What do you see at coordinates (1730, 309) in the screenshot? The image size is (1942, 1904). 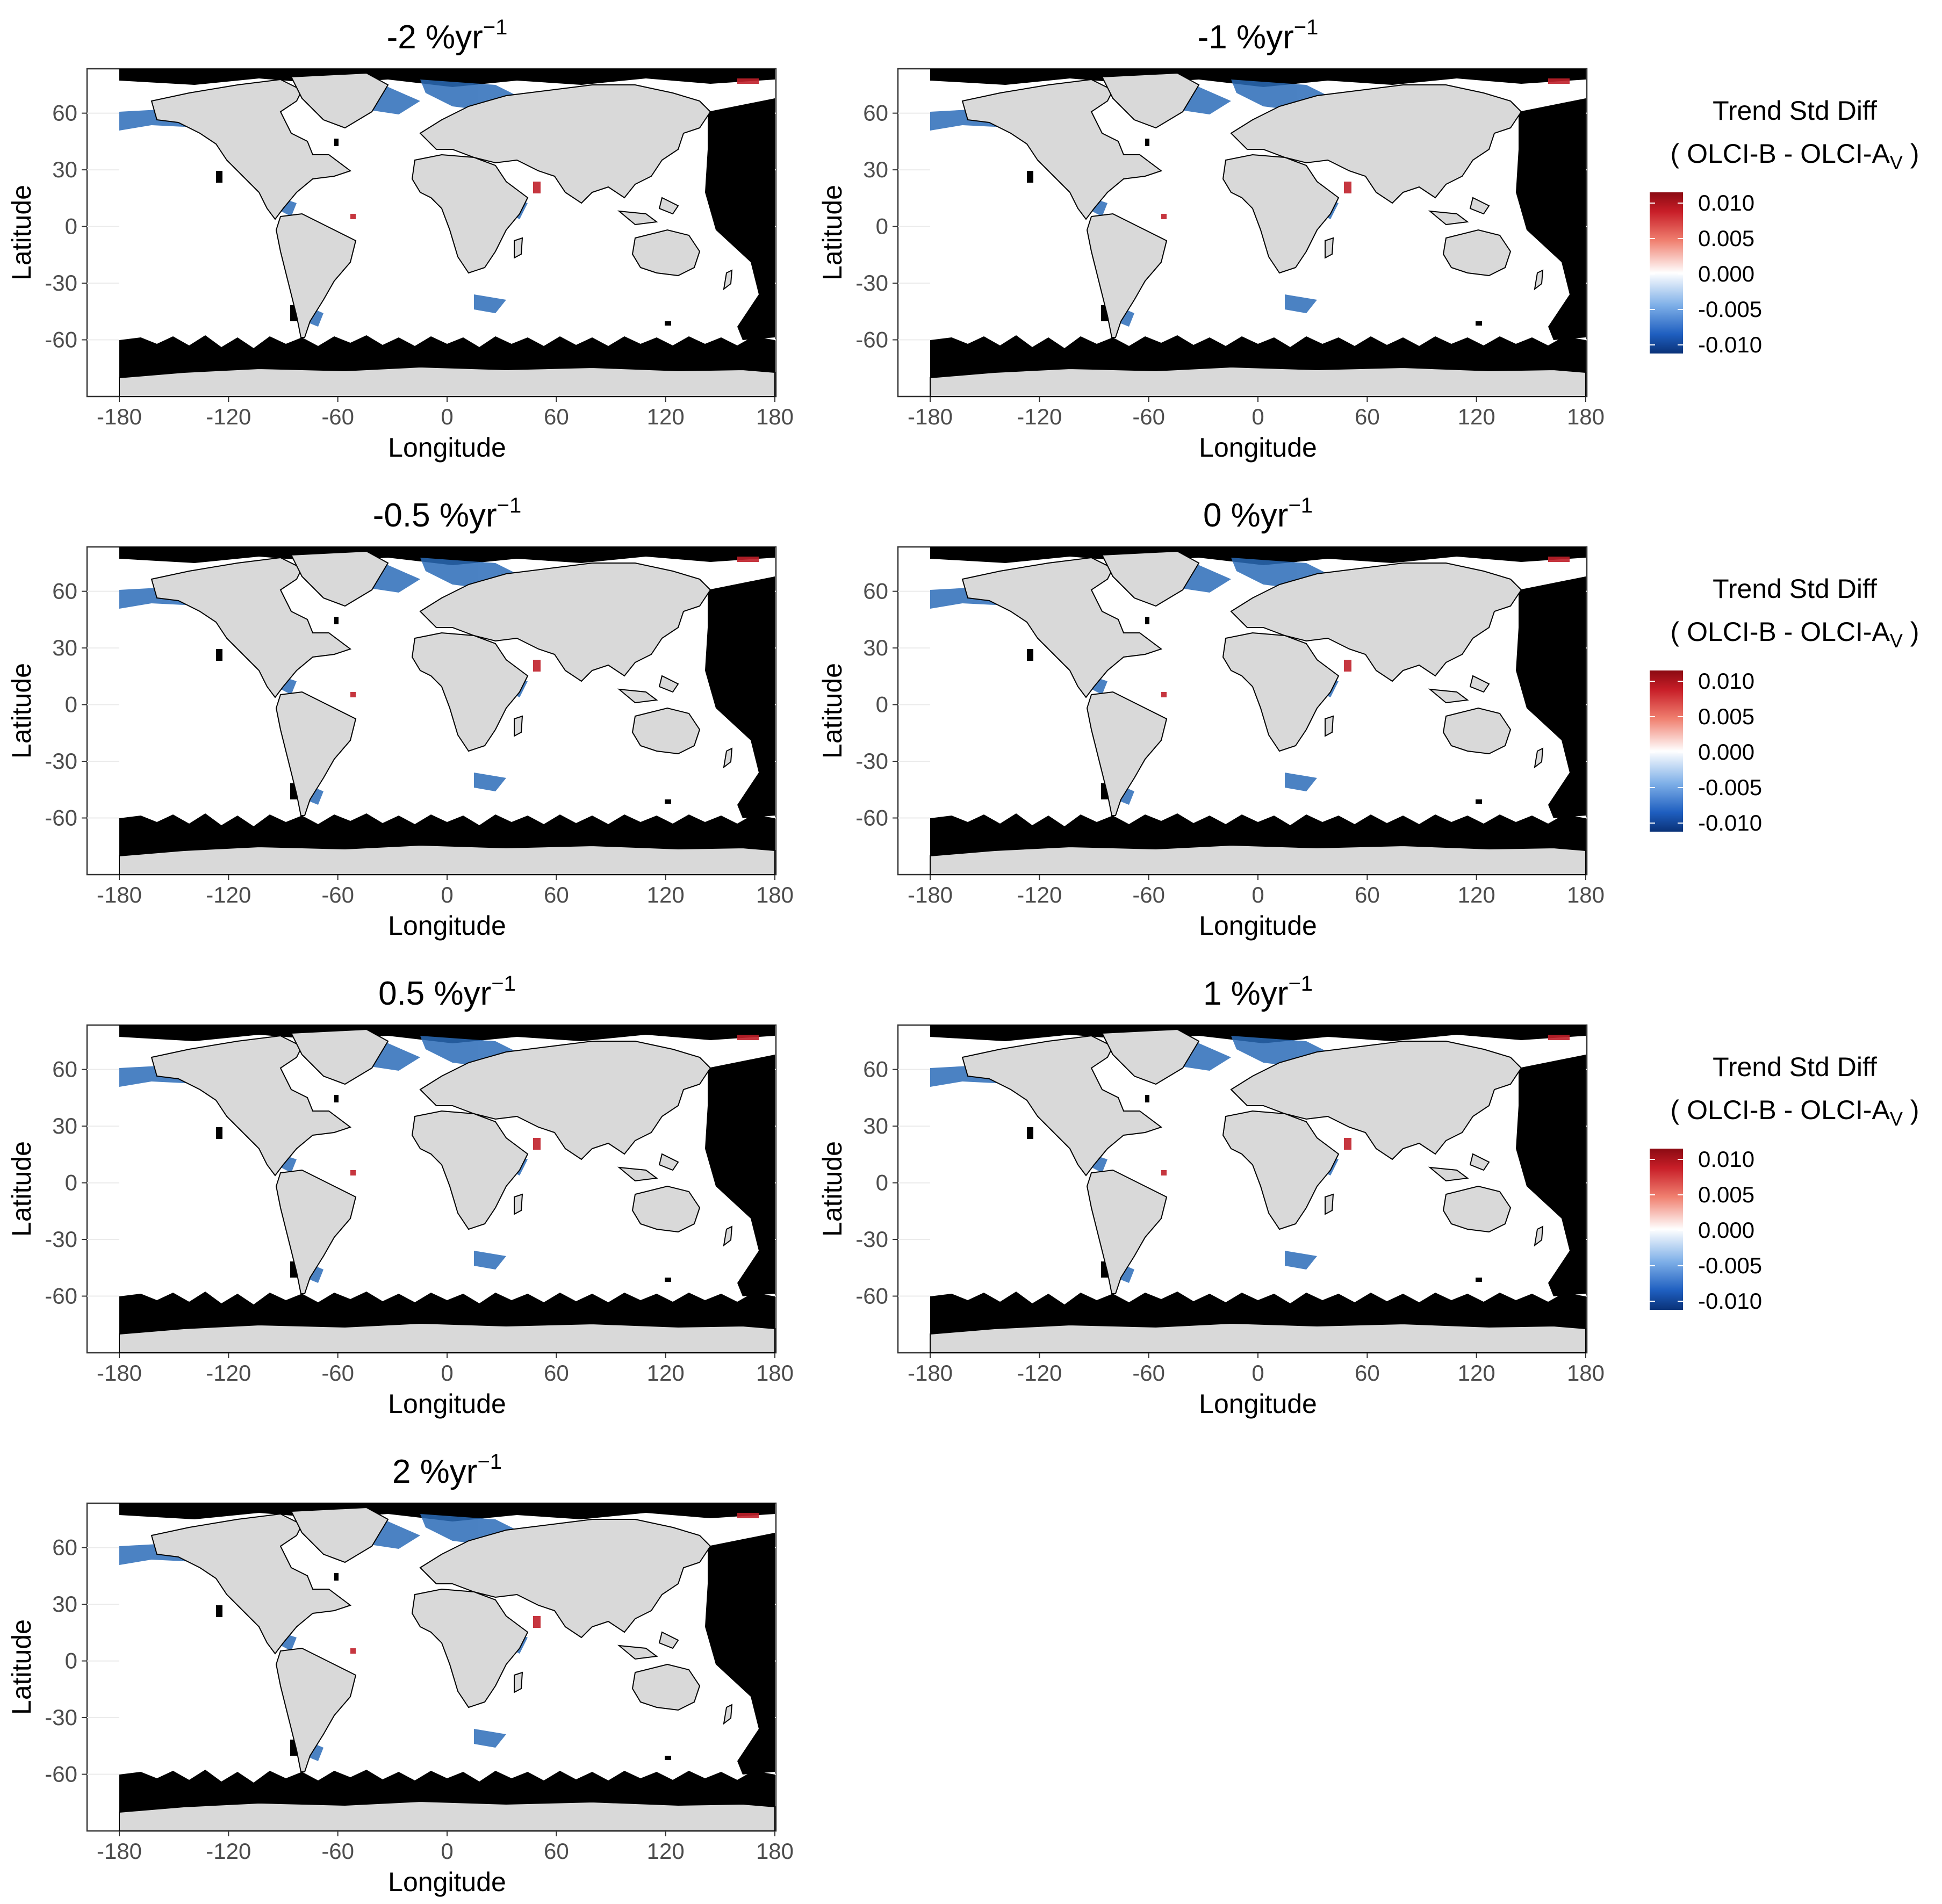 I see `legend-label: -0.005` at bounding box center [1730, 309].